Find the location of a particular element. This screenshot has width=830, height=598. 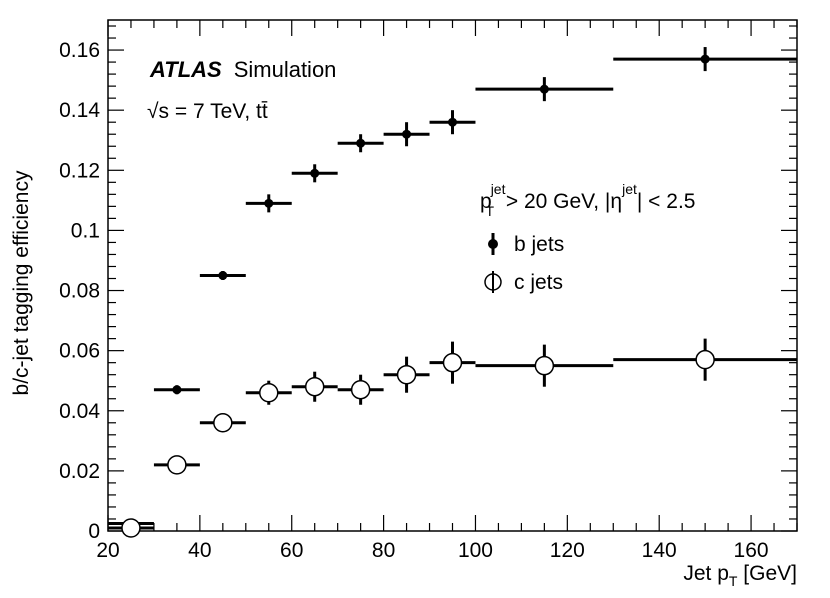

x-tick-label: 160 is located at coordinates (751, 550).